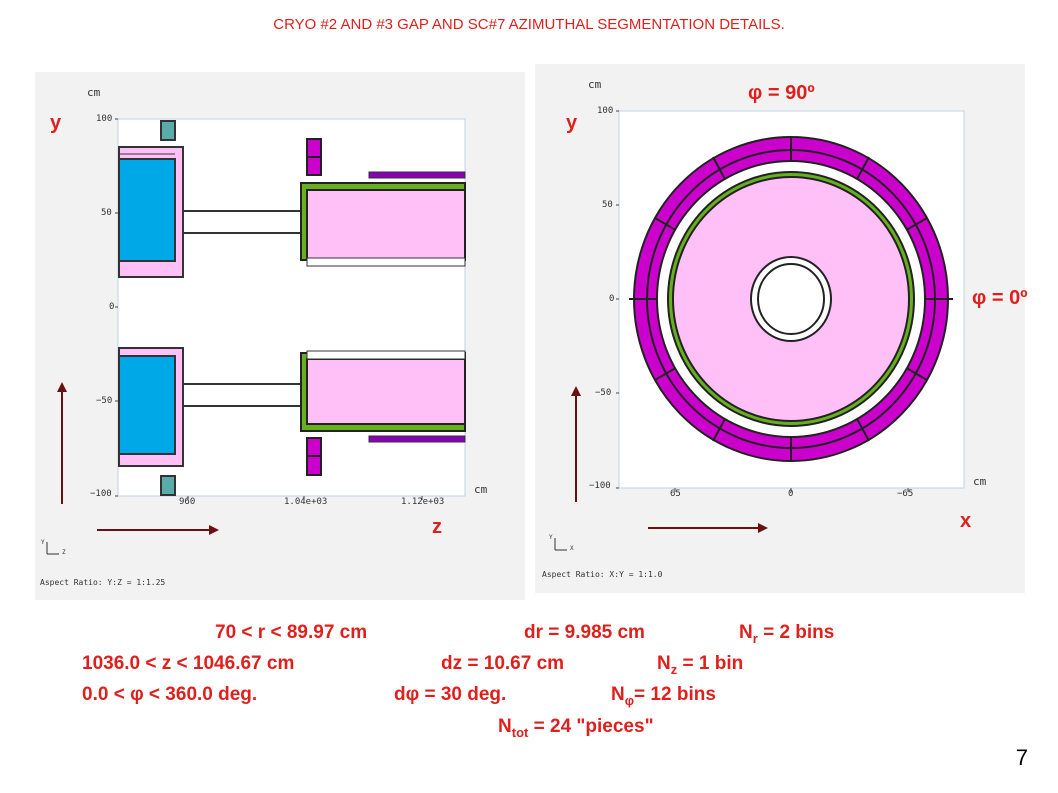 The height and width of the screenshot is (793, 1058). What do you see at coordinates (700, 665) in the screenshot?
I see `info-nz: Nz = 1 bin` at bounding box center [700, 665].